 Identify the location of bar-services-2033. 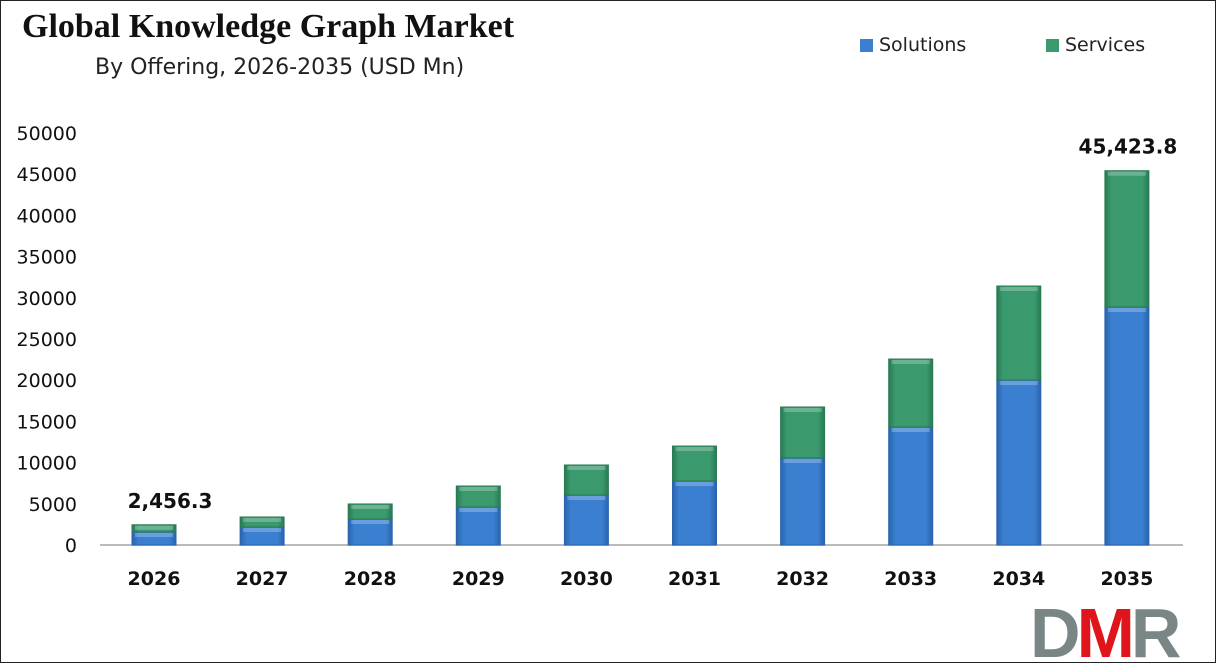
(911, 393).